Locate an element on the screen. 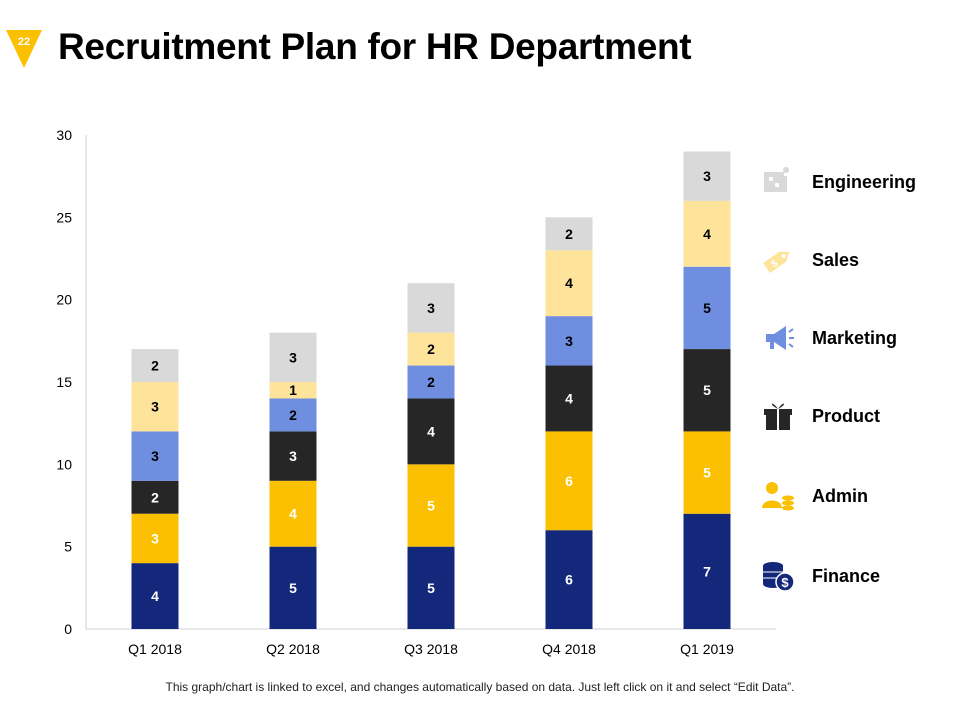 This screenshot has height=720, width=960. legend-item-product: Product is located at coordinates (857, 416).